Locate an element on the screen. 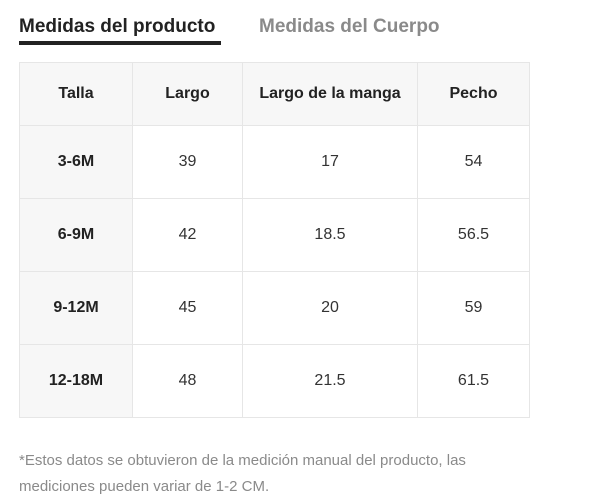  length-cell: 39 is located at coordinates (187, 162).